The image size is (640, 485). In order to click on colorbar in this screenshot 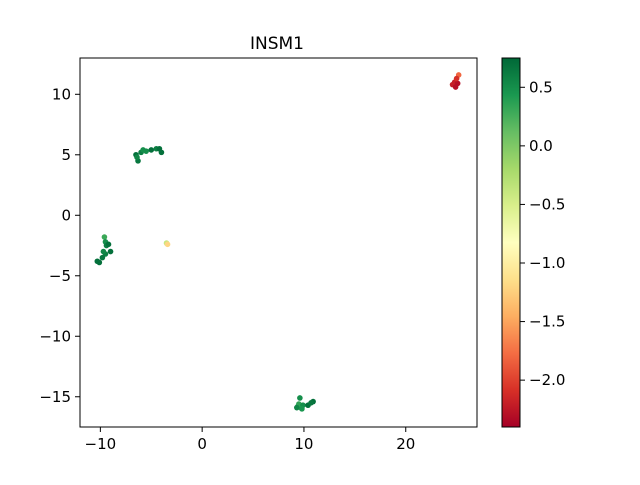, I will do `click(511, 242)`.